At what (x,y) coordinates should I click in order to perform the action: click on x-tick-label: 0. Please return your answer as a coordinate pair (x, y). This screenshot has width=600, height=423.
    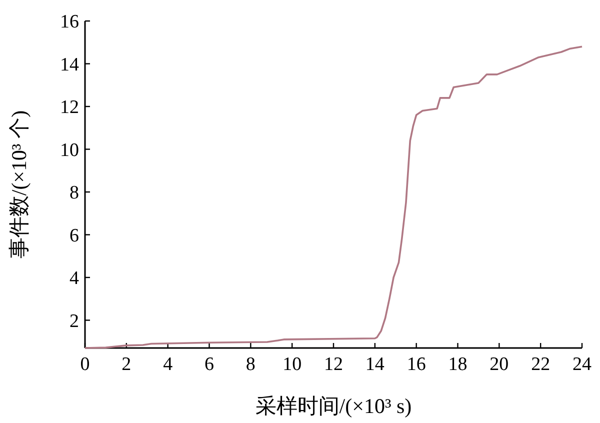
    Looking at the image, I should click on (85, 364).